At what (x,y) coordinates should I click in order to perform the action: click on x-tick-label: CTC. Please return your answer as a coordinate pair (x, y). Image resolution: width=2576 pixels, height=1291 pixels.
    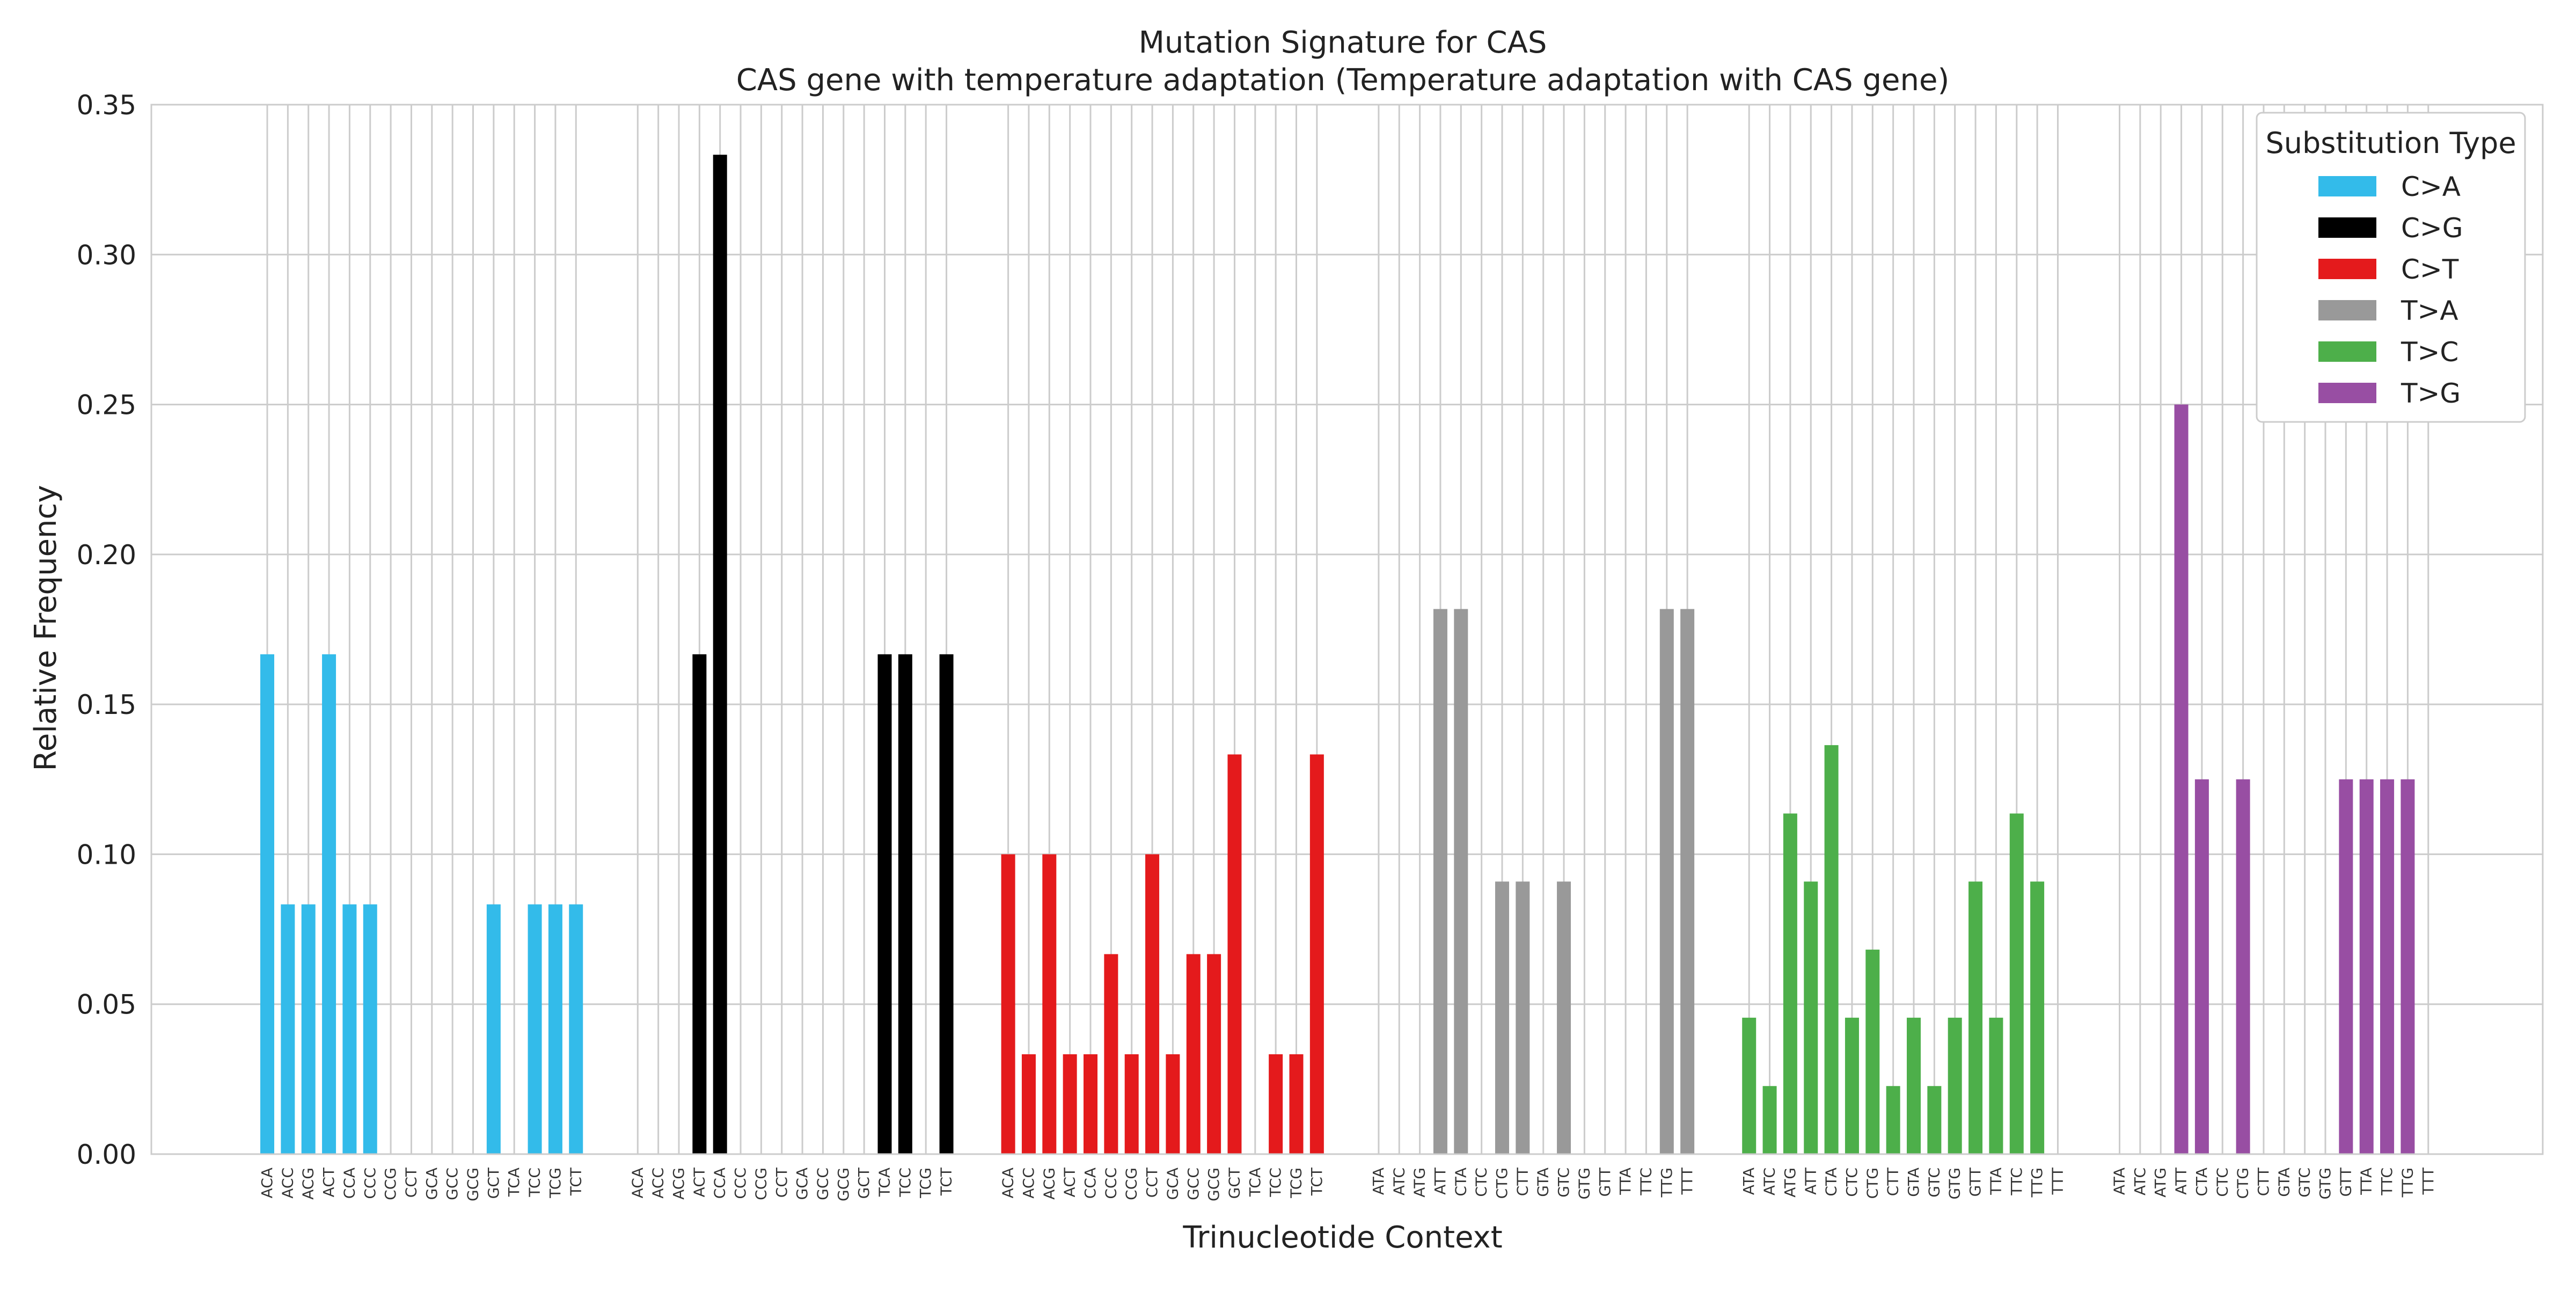
    Looking at the image, I should click on (1481, 1182).